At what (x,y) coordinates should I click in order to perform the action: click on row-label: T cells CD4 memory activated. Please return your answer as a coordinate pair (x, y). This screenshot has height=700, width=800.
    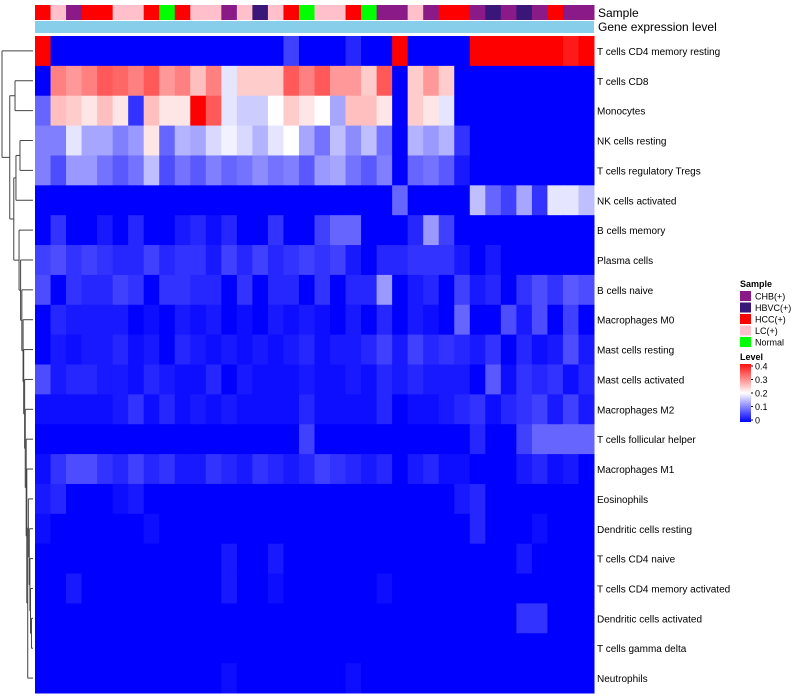
    Looking at the image, I should click on (663, 589).